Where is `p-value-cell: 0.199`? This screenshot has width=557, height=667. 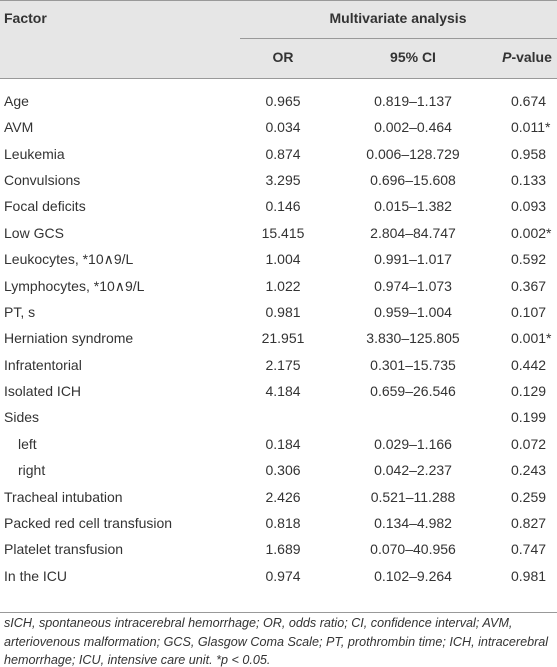
p-value-cell: 0.199 is located at coordinates (529, 417).